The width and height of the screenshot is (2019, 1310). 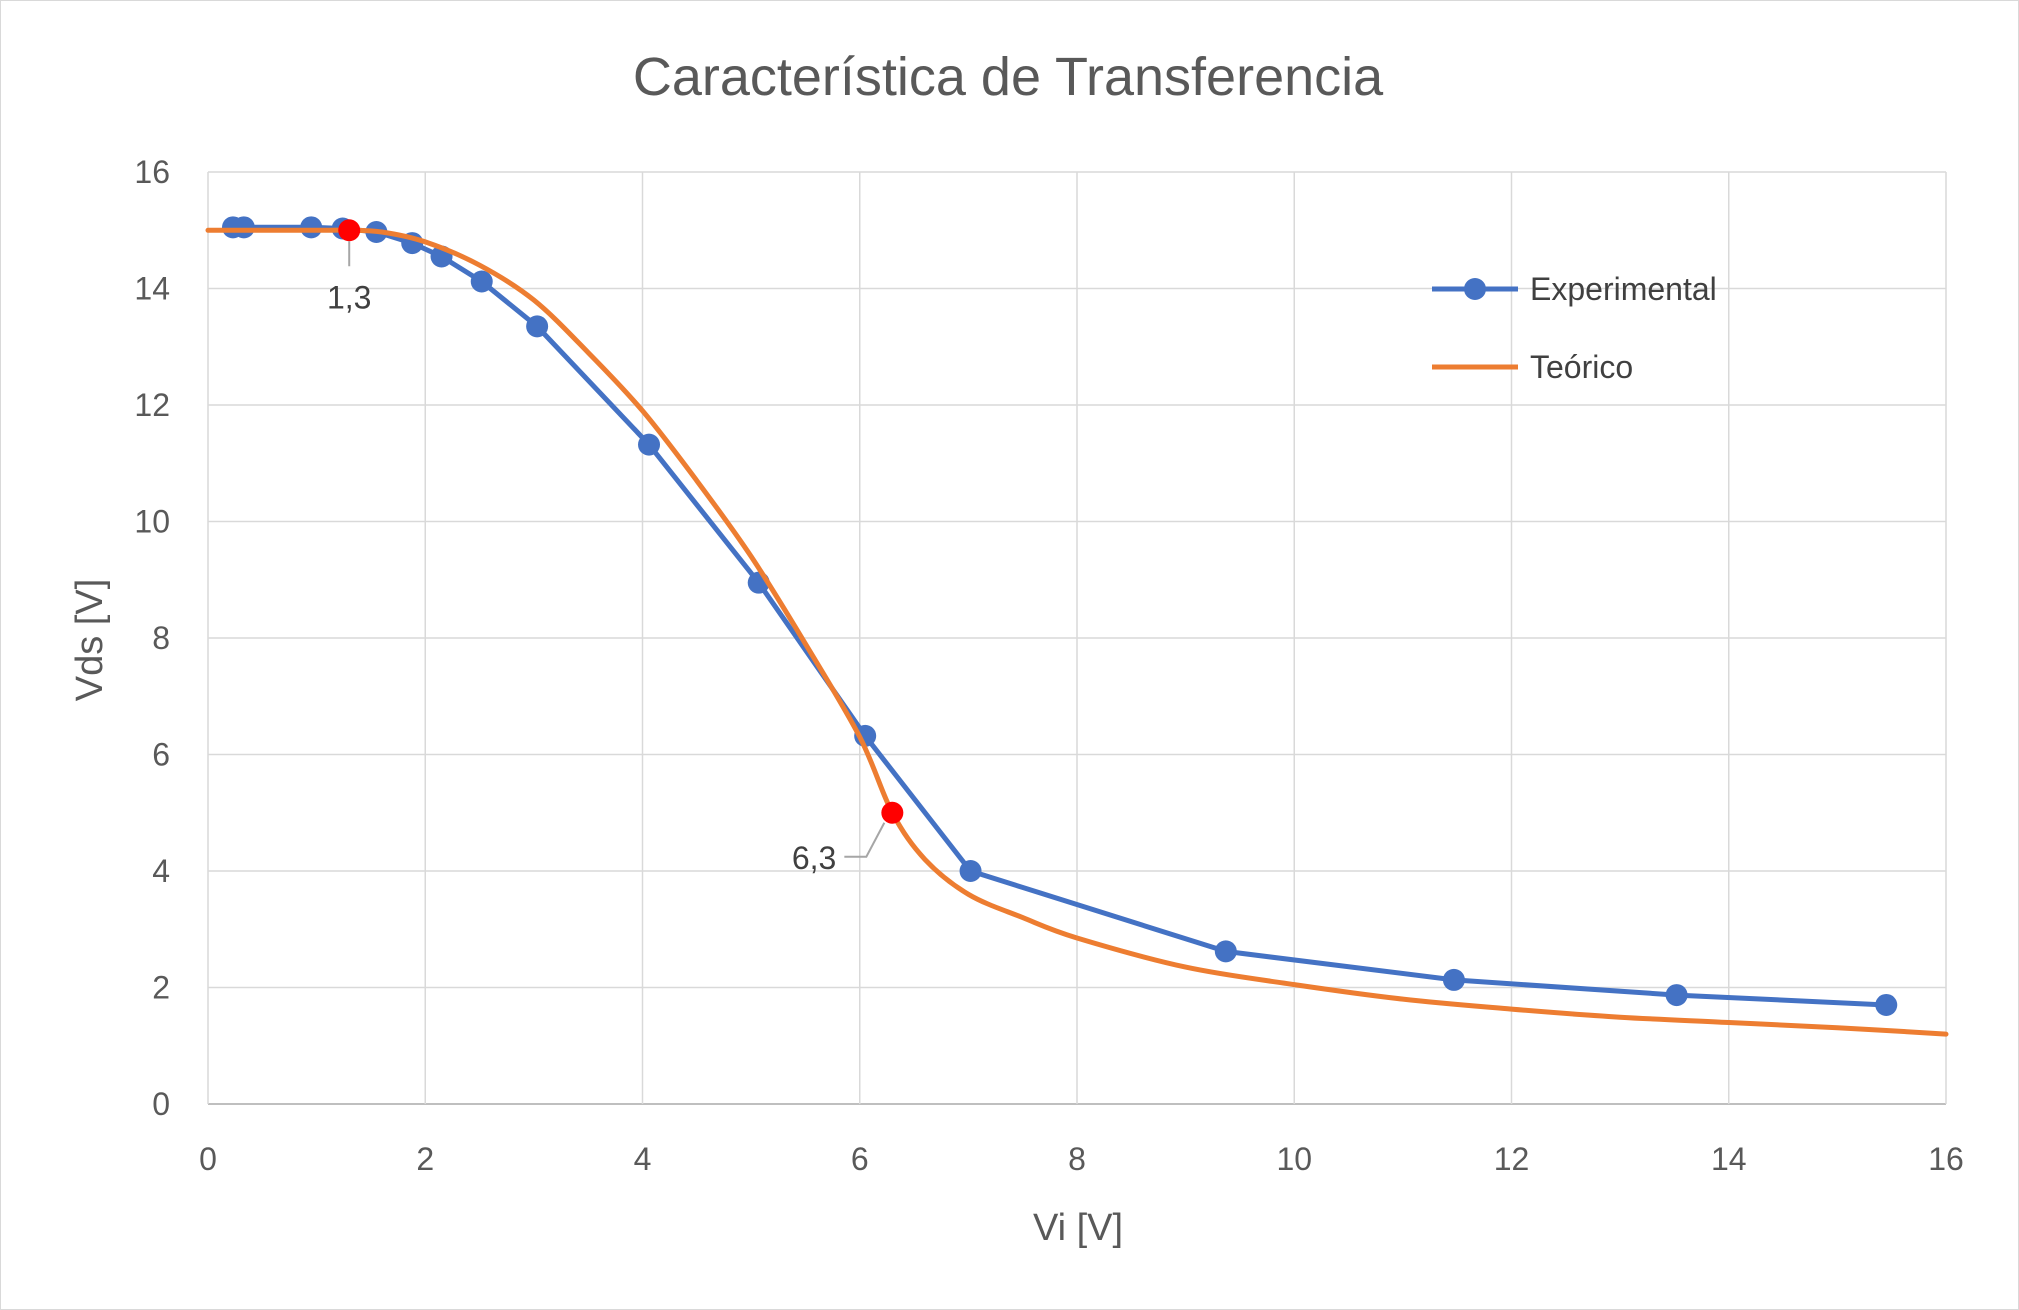 I want to click on x-tick-label: 4, so click(x=643, y=1159).